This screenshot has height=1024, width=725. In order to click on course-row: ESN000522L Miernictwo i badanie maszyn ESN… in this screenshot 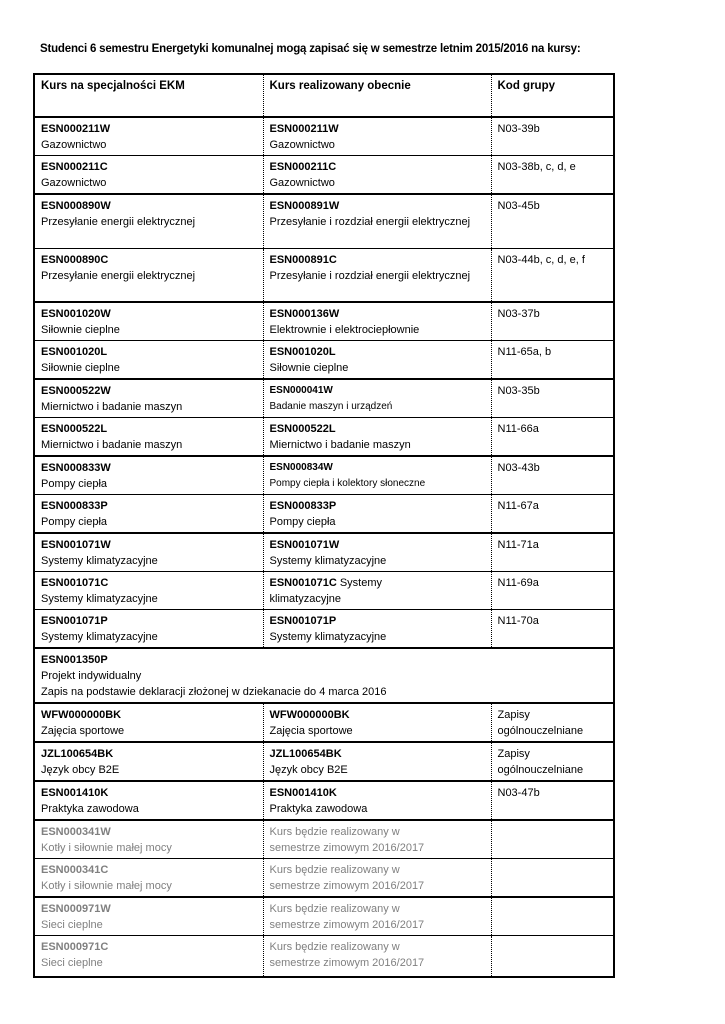, I will do `click(324, 437)`.